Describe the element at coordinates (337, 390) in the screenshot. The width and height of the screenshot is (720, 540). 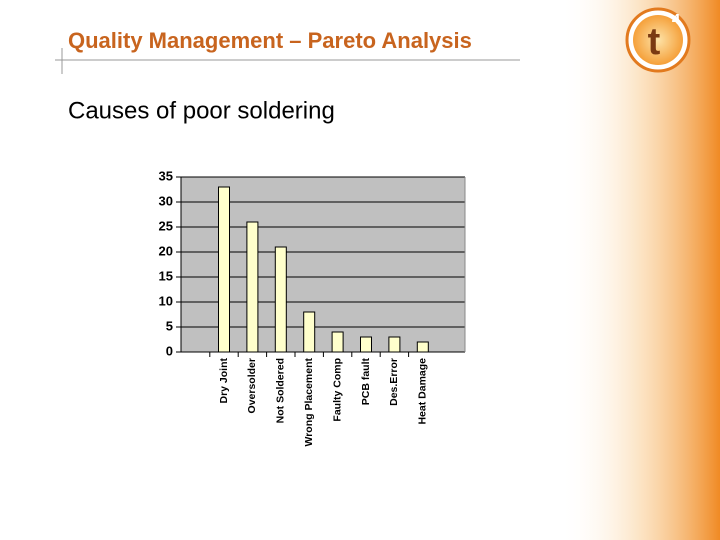
I see `x-tick-label: Faulty Comp` at that location.